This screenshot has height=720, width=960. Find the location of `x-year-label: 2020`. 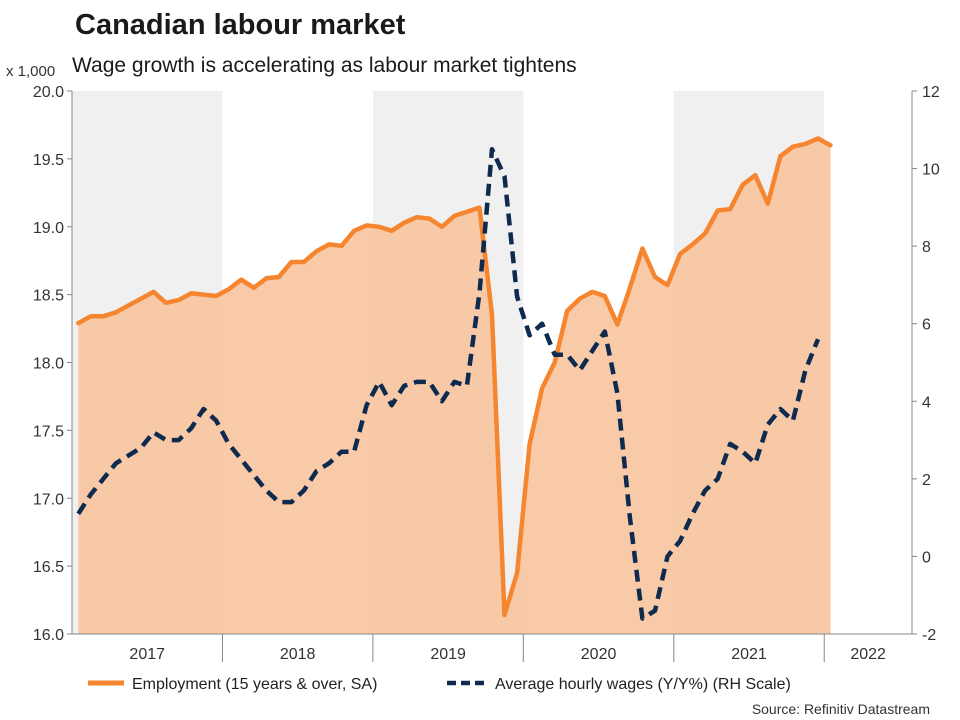

x-year-label: 2020 is located at coordinates (599, 654).